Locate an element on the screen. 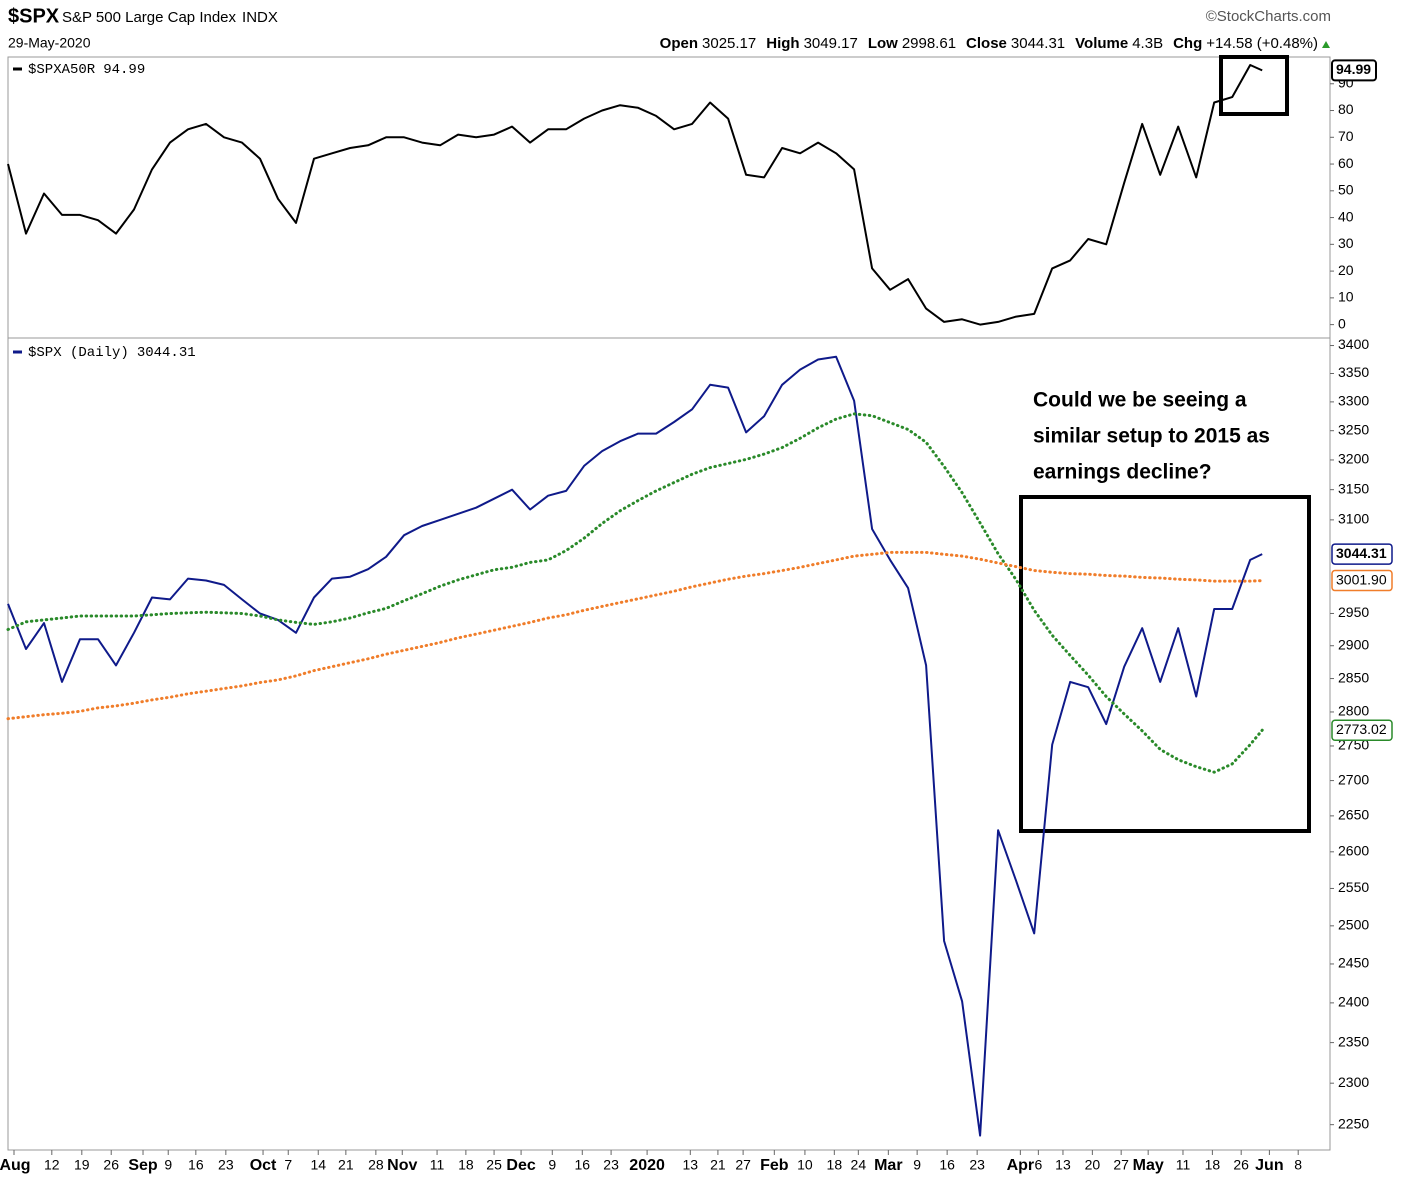  symbol: $SPX is located at coordinates (34, 16).